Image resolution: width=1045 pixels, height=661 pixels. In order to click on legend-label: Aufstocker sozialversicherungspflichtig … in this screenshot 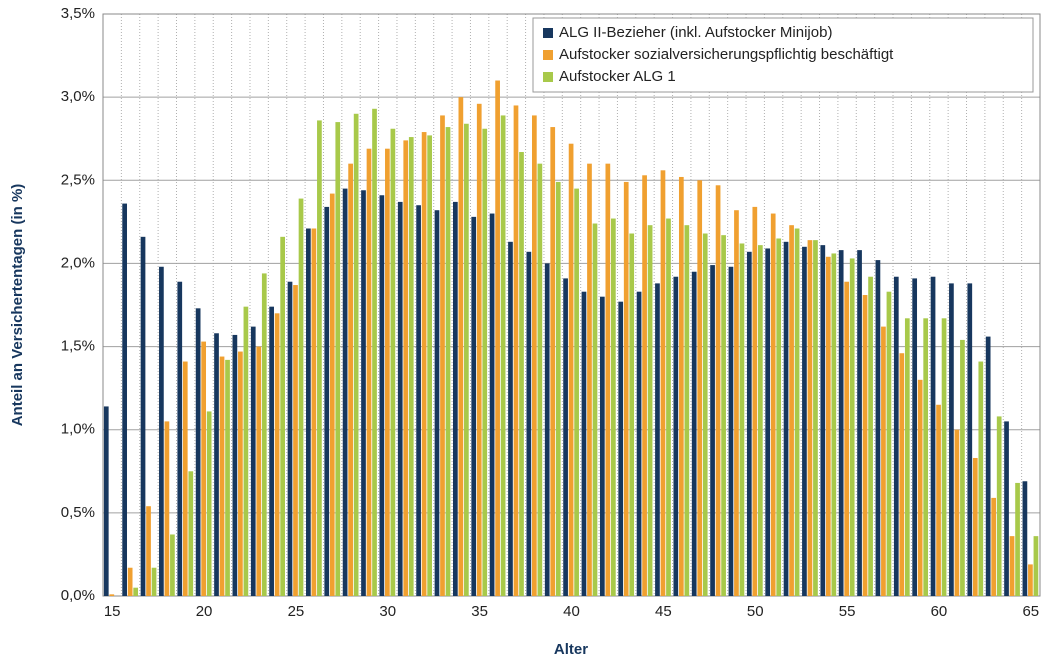, I will do `click(726, 54)`.